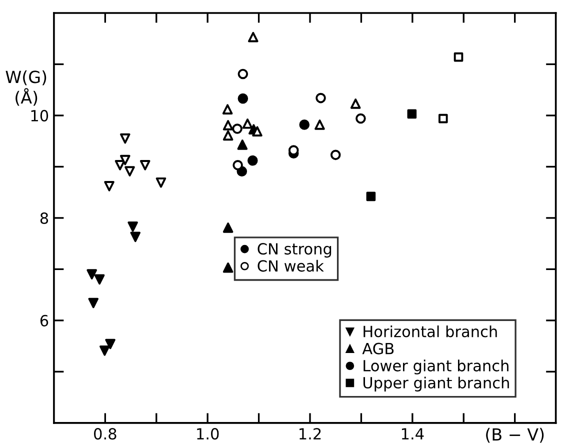 The image size is (562, 448). What do you see at coordinates (26, 88) in the screenshot?
I see `y-axis-title: W(G) (Å)` at bounding box center [26, 88].